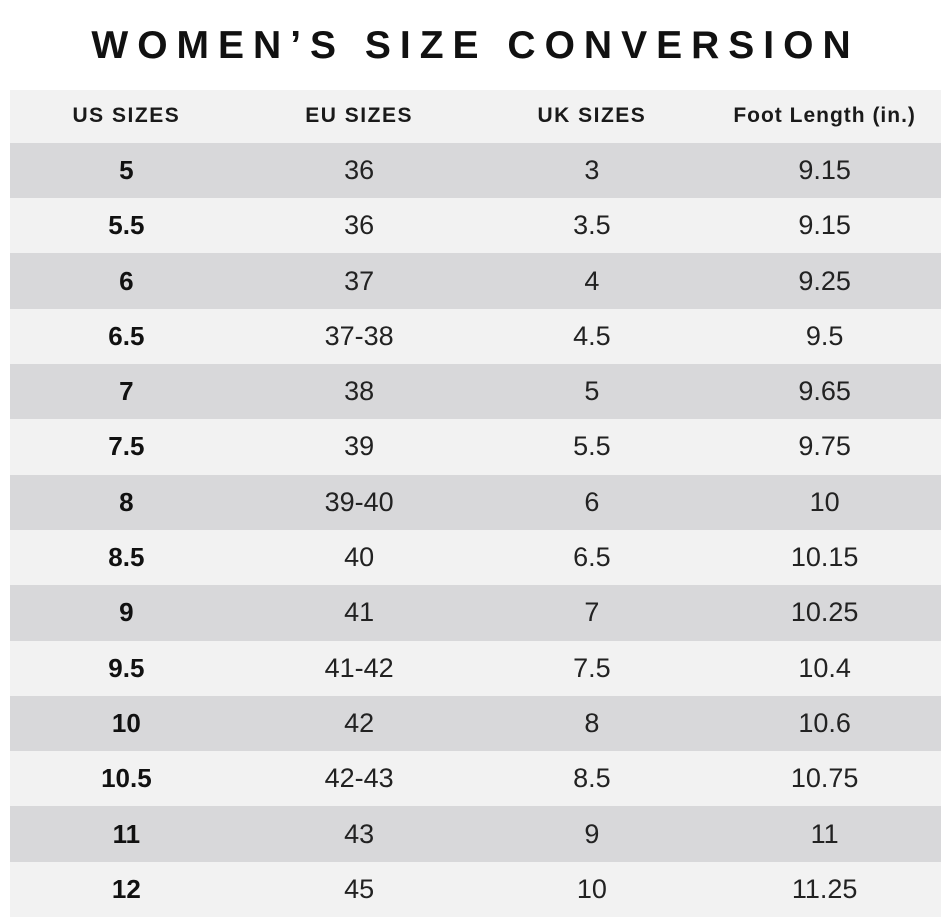  What do you see at coordinates (824, 778) in the screenshot?
I see `table-cell: 10.75` at bounding box center [824, 778].